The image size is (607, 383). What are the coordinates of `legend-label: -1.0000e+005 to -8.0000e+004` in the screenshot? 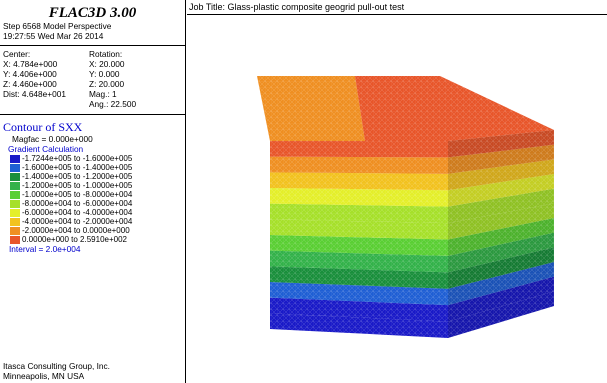 It's located at (77, 194).